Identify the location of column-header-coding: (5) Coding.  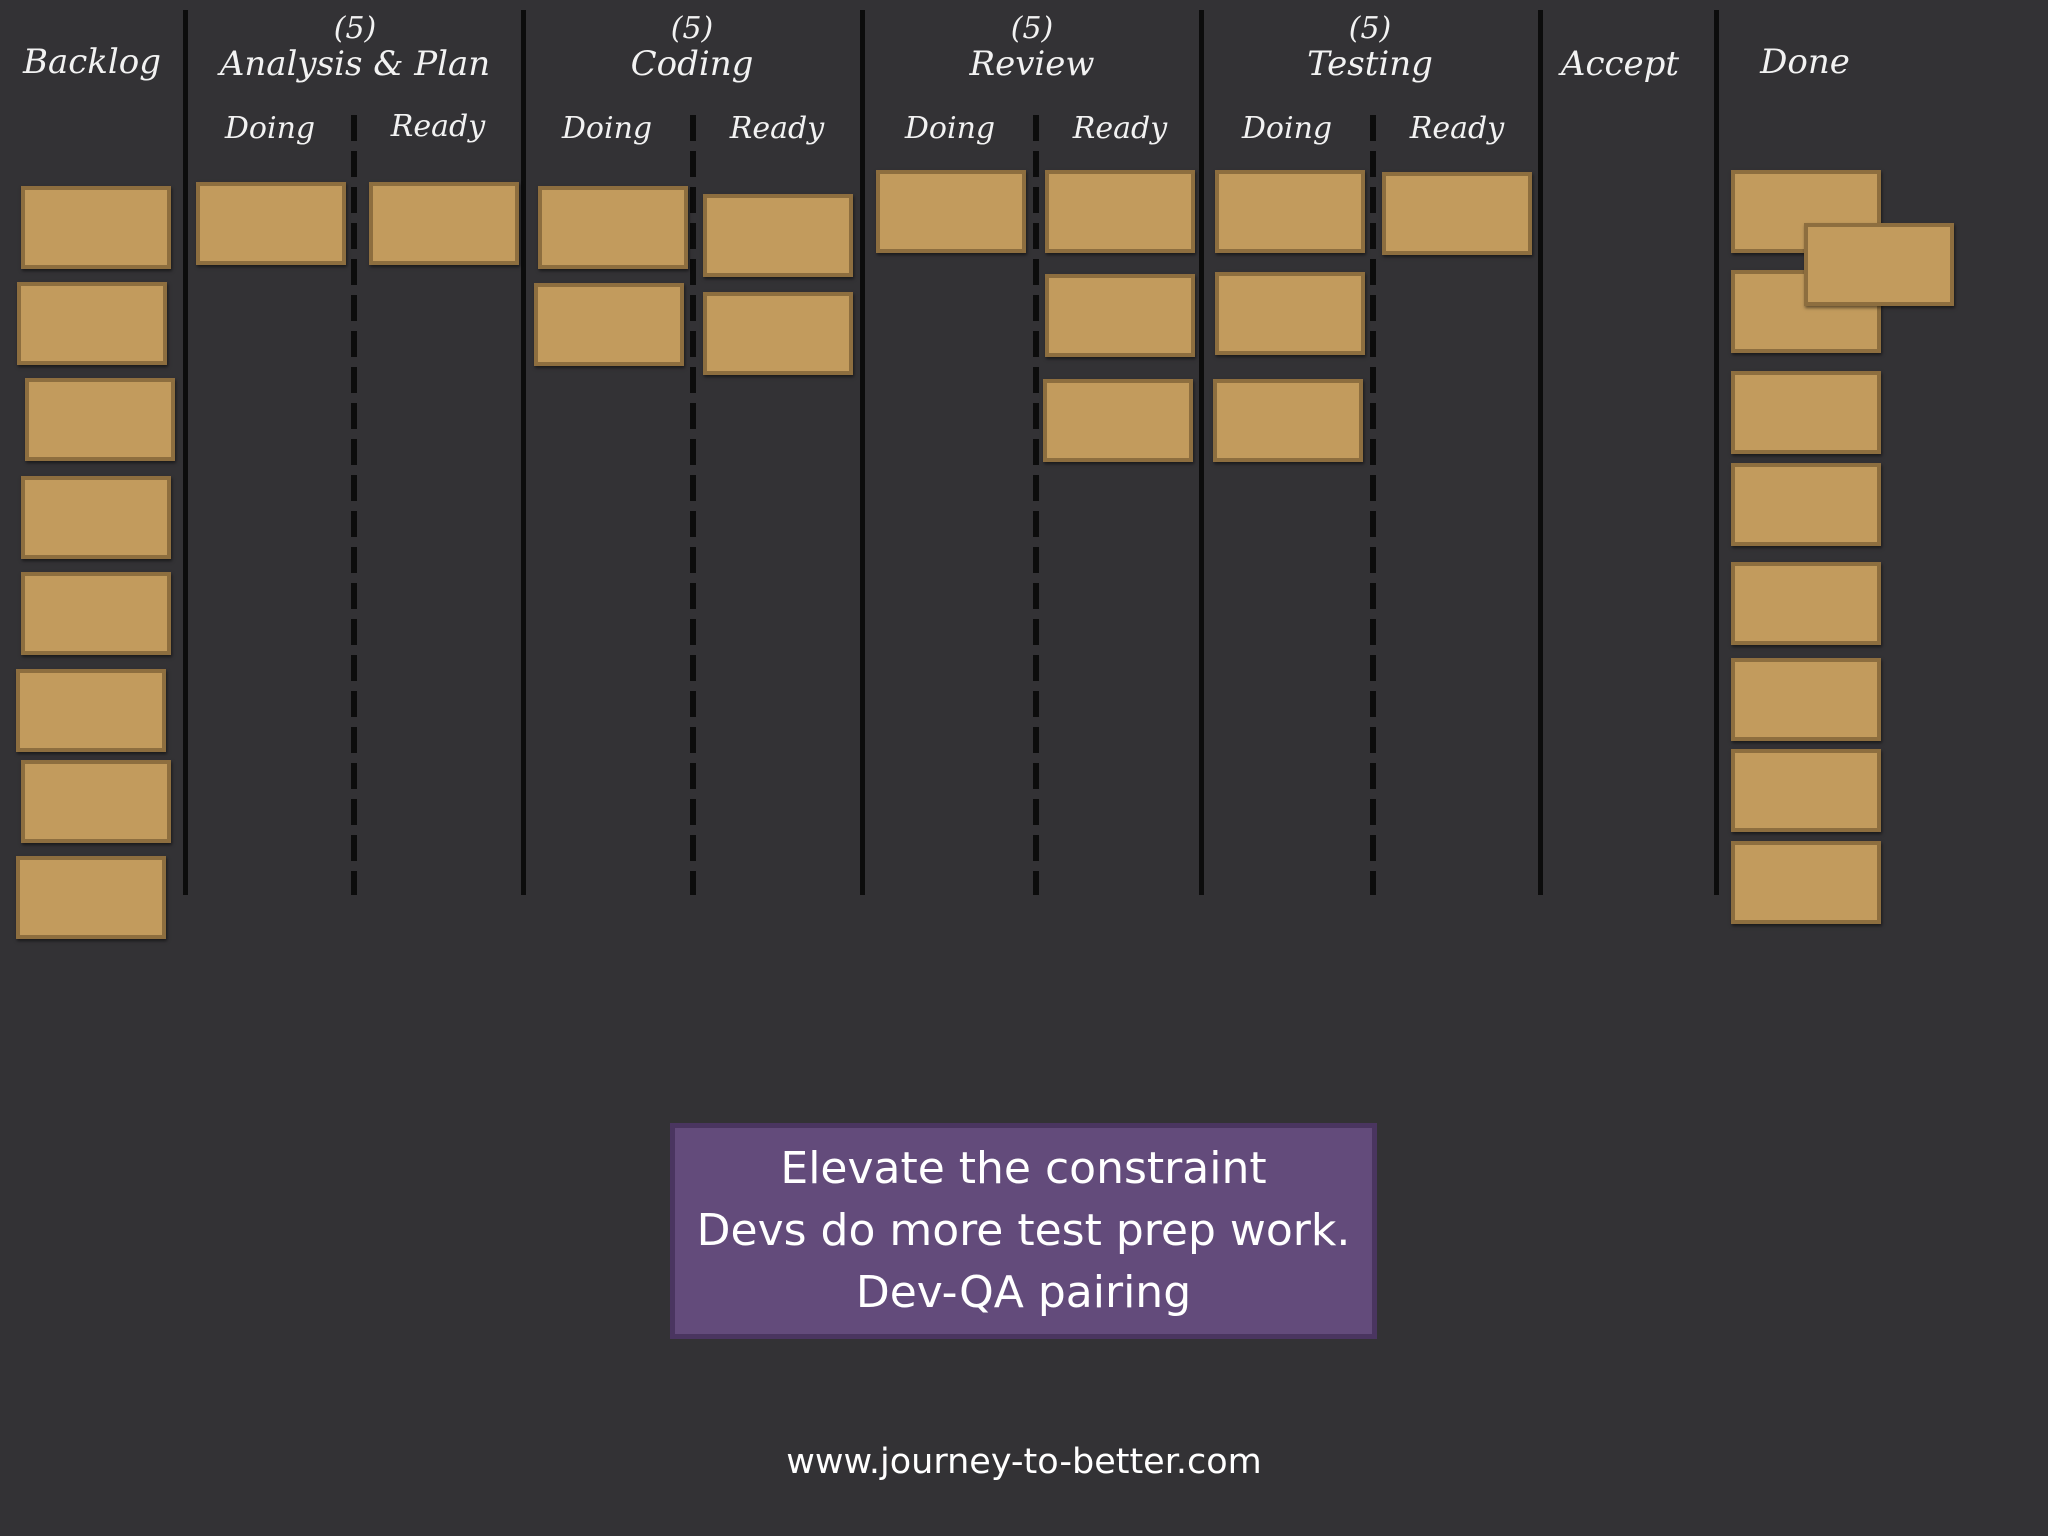
(692, 47).